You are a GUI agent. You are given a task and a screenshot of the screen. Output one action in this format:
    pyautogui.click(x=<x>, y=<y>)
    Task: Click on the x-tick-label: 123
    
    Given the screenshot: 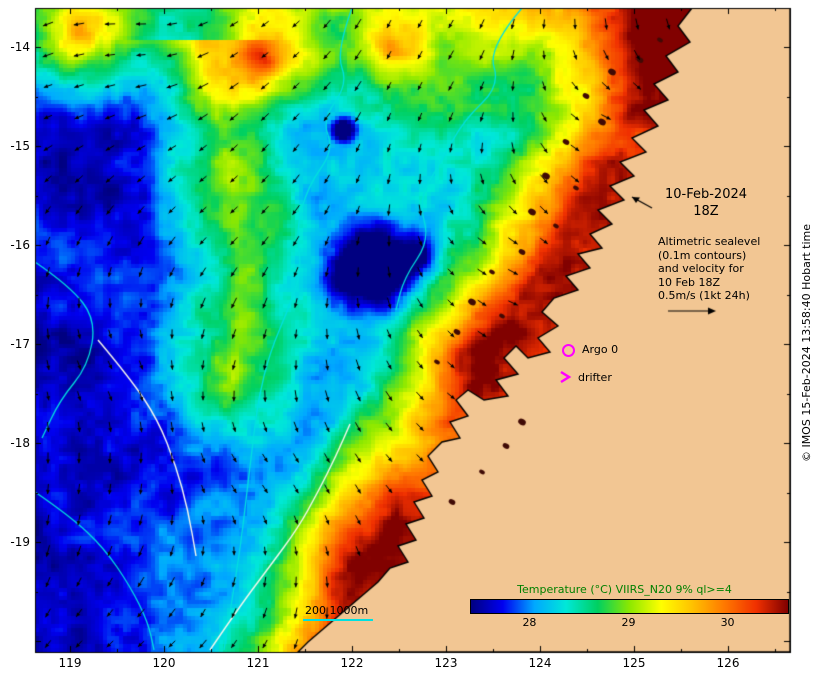 What is the action you would take?
    pyautogui.click(x=446, y=663)
    